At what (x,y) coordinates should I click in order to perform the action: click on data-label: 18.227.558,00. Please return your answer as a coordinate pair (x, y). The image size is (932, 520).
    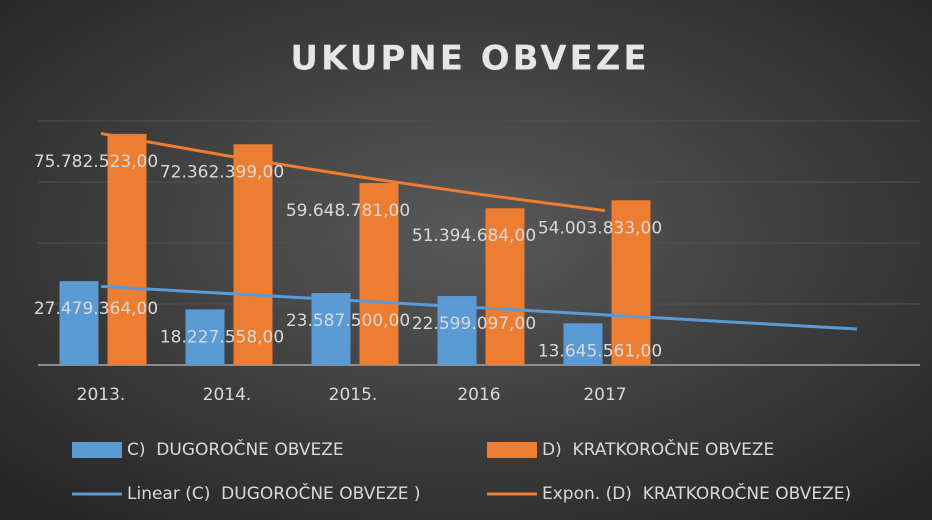
    Looking at the image, I should click on (222, 337).